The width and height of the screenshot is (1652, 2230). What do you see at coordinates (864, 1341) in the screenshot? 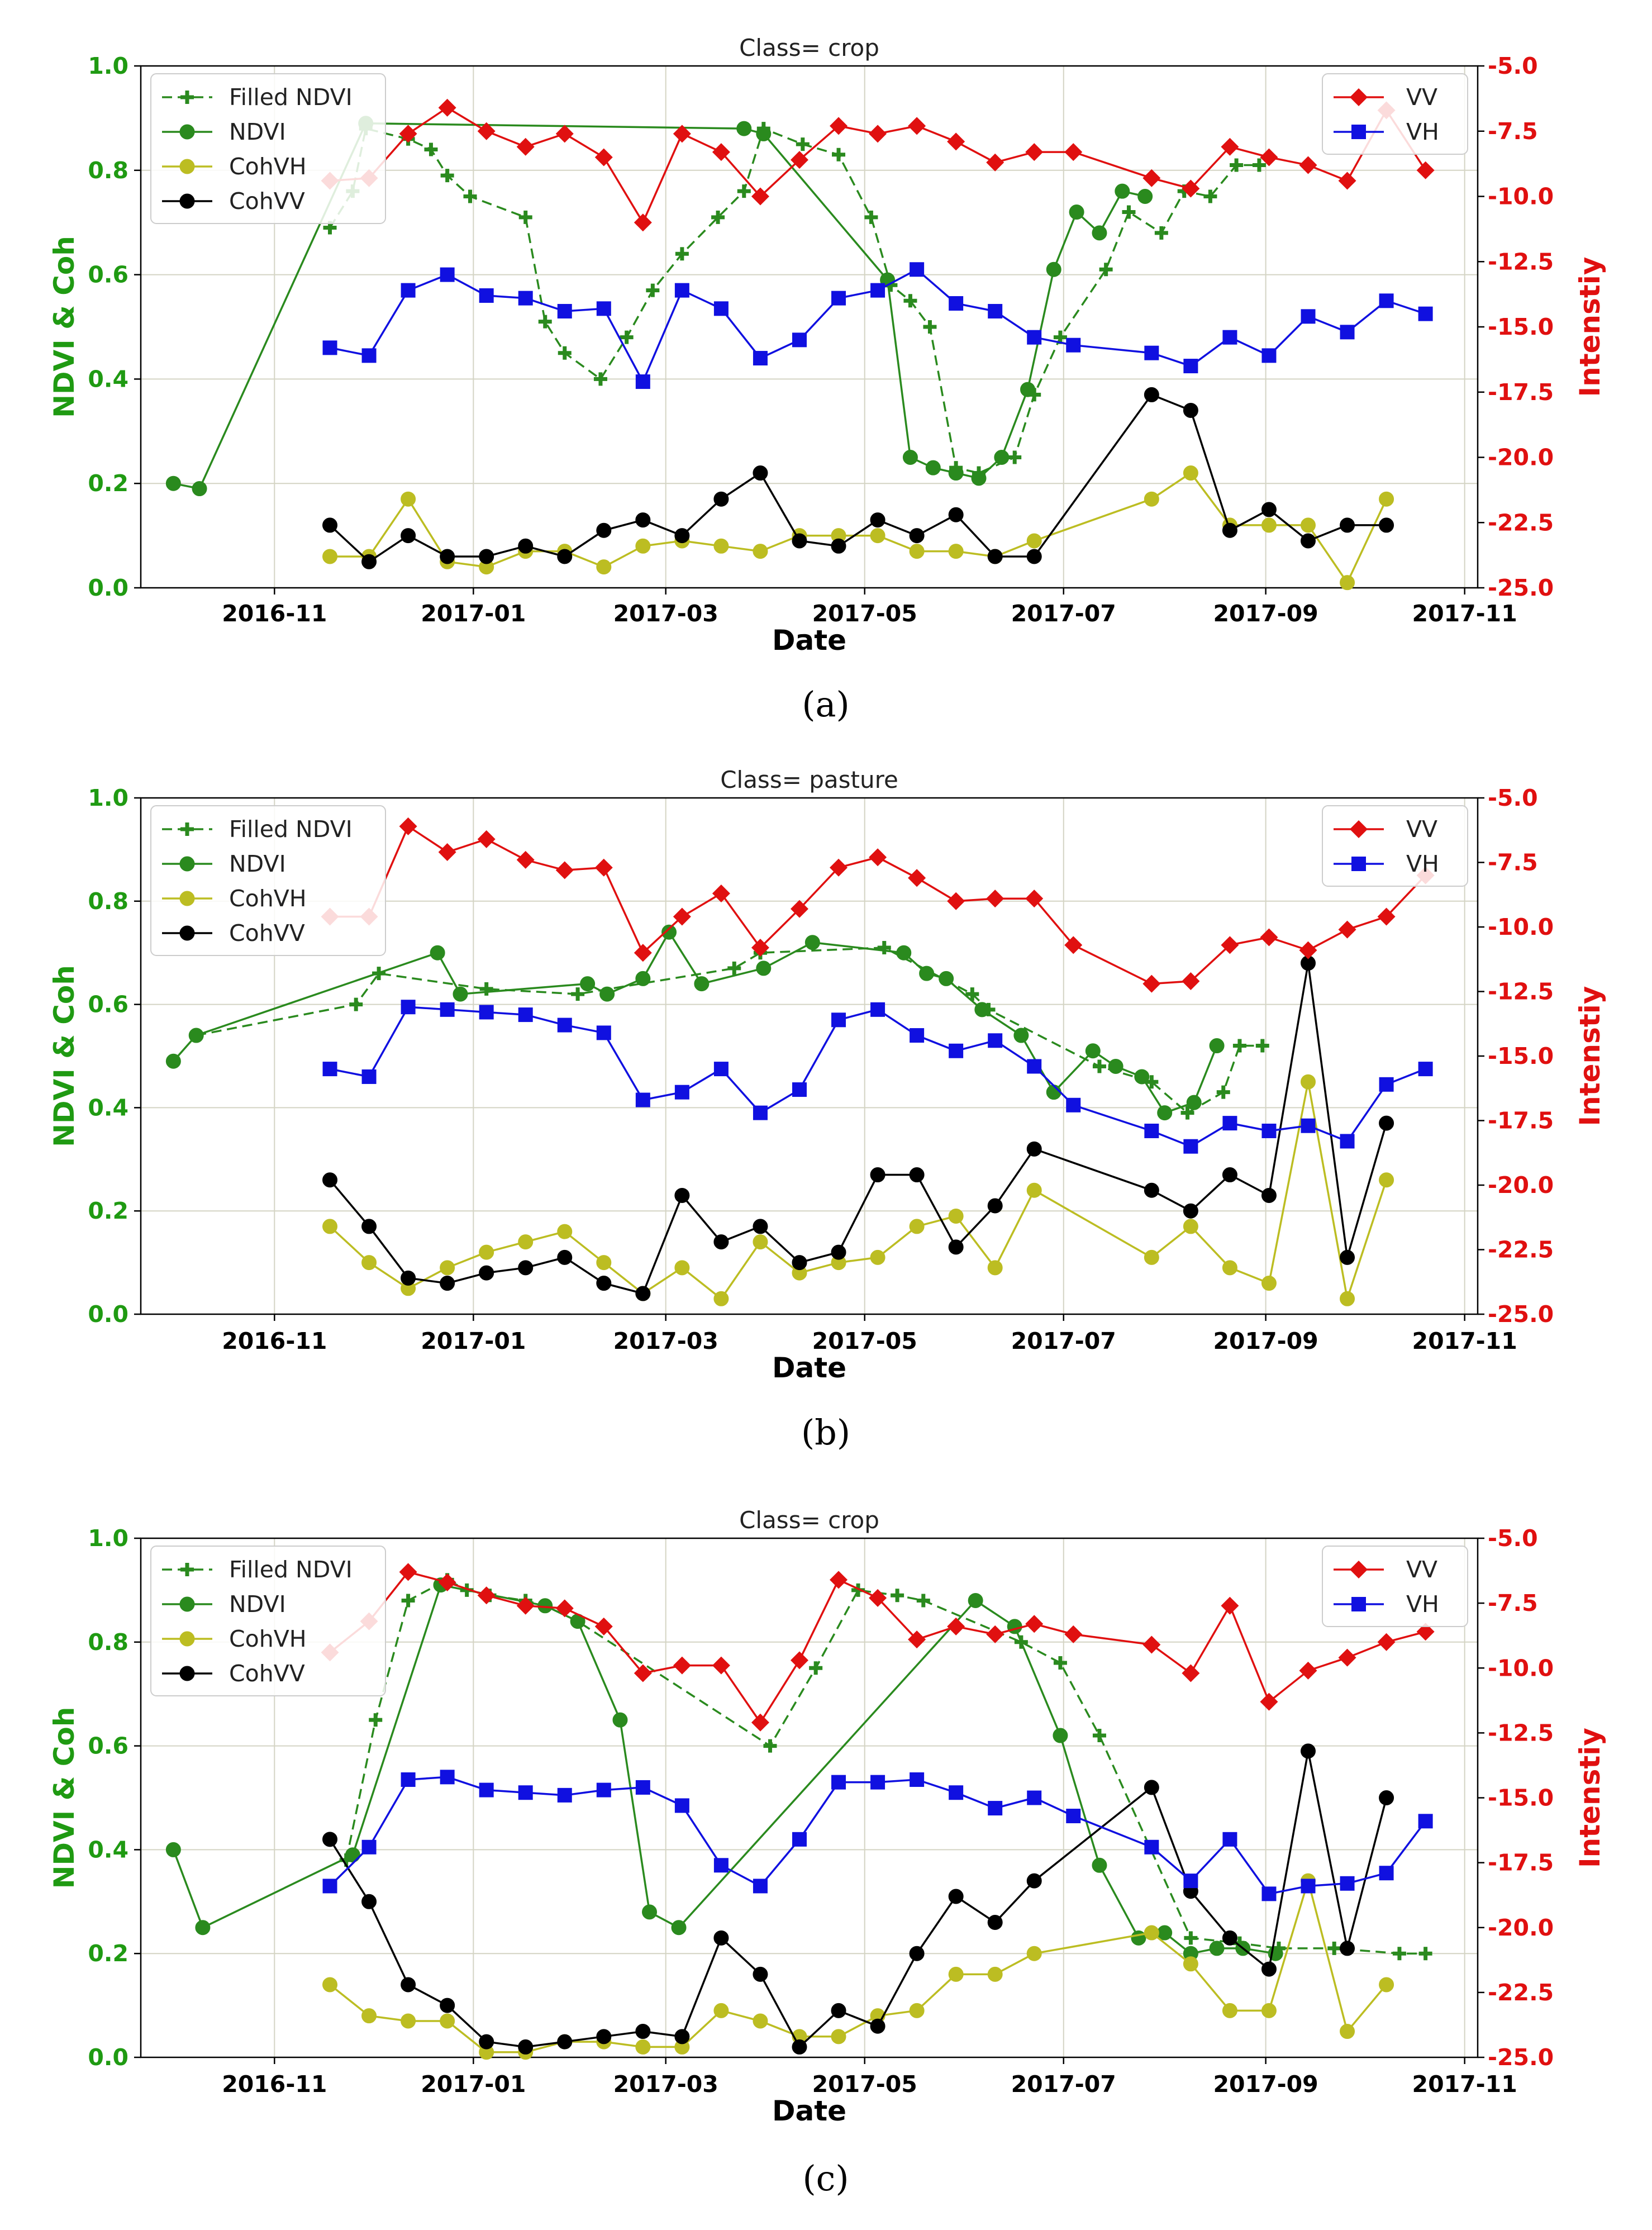
I see `x-tick-label: 2017-05` at bounding box center [864, 1341].